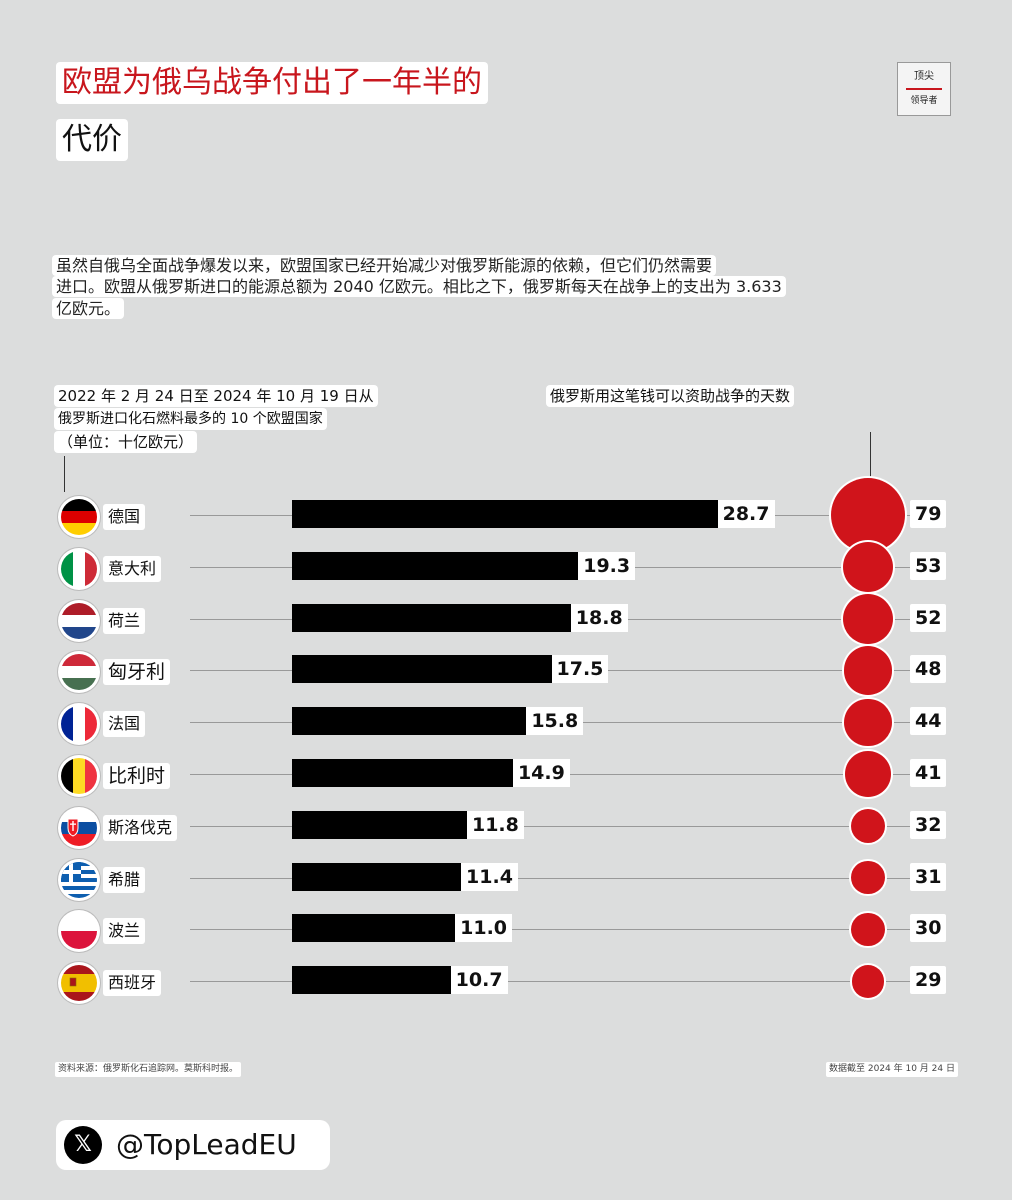  I want to click on hungary-flag-icon, so click(79, 672).